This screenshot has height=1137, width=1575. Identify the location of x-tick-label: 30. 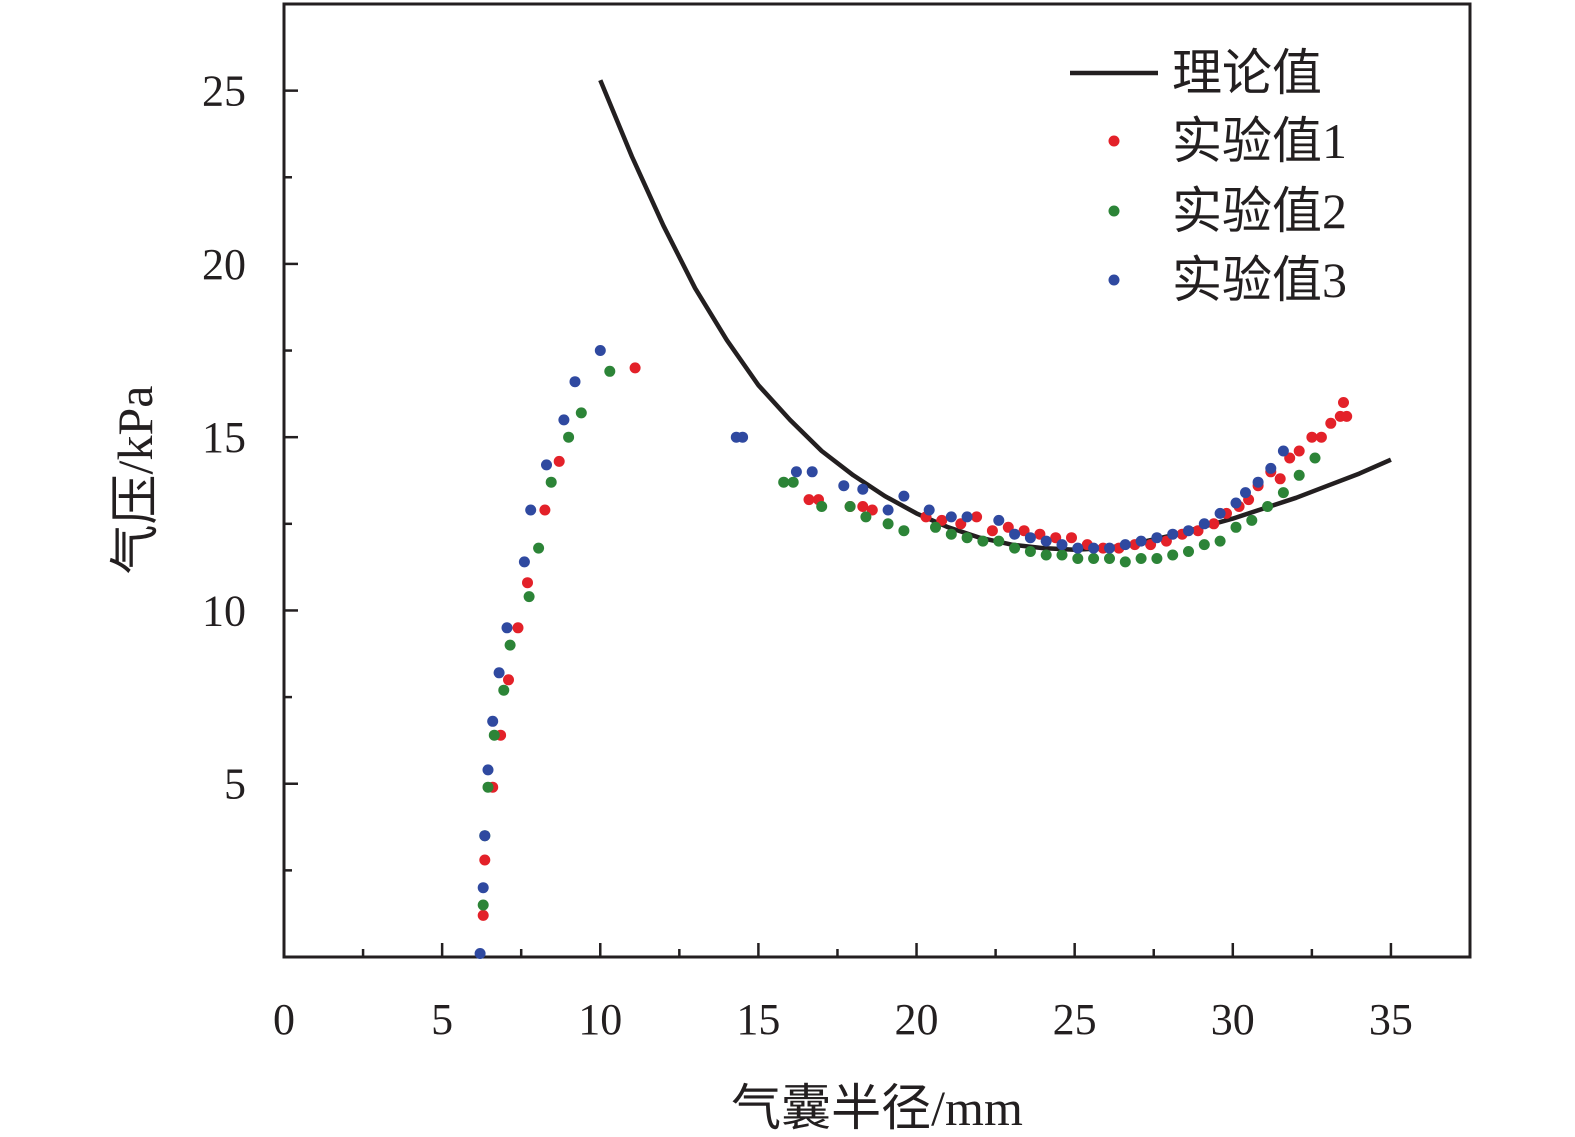
(1233, 1019).